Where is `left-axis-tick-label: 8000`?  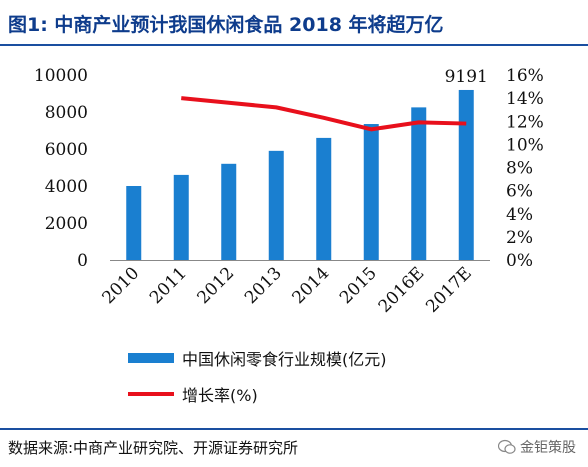
left-axis-tick-label: 8000 is located at coordinates (66, 113).